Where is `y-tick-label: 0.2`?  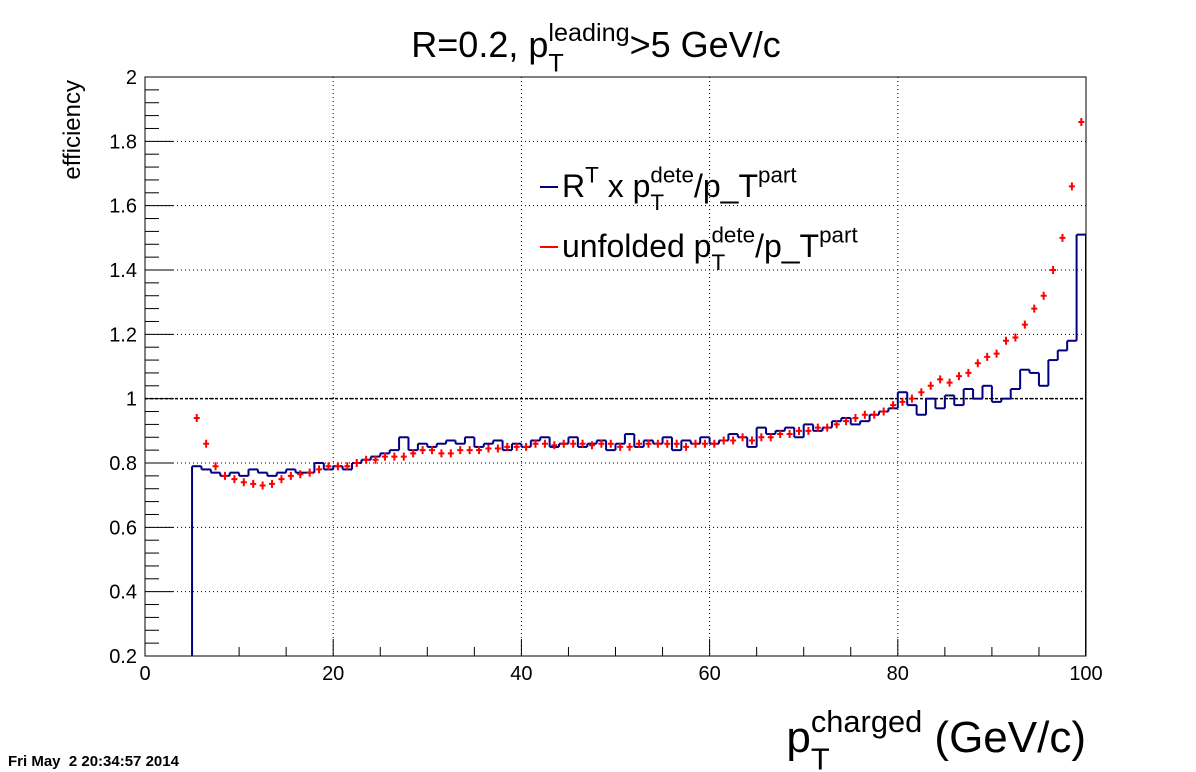
y-tick-label: 0.2 is located at coordinates (123, 657).